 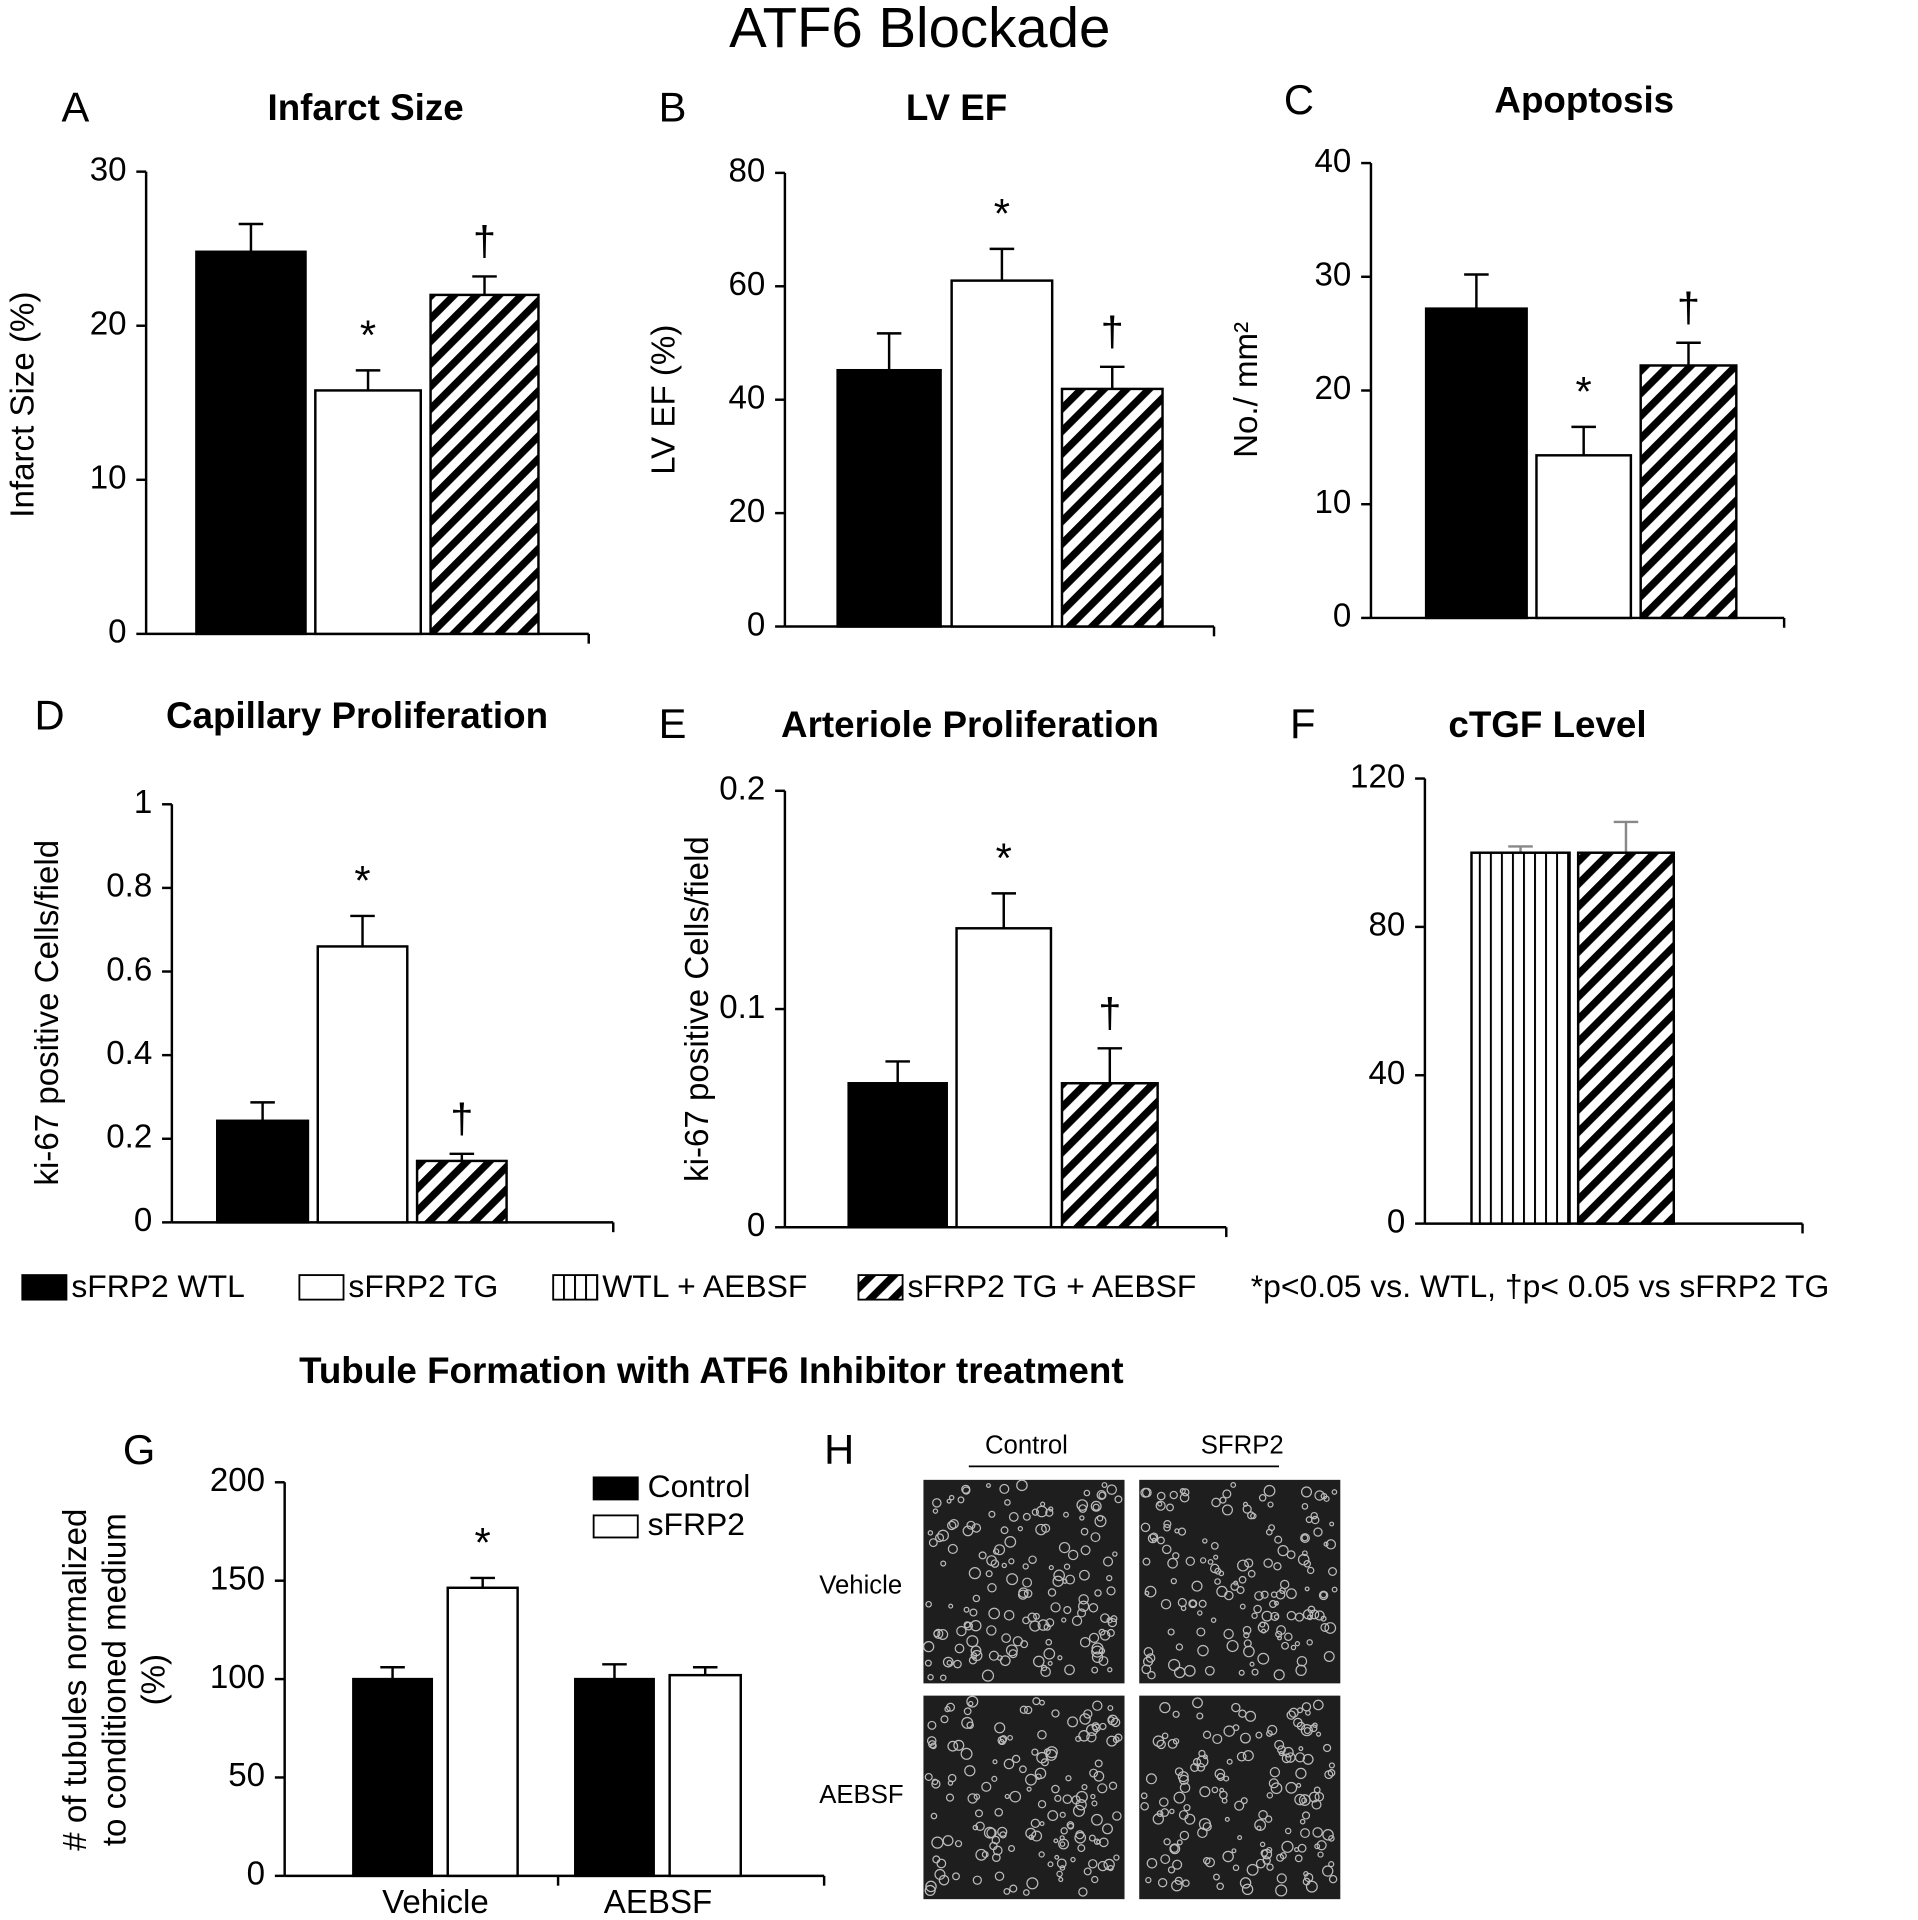 I want to click on panel-title: Capillary Proliferation, so click(x=357, y=715).